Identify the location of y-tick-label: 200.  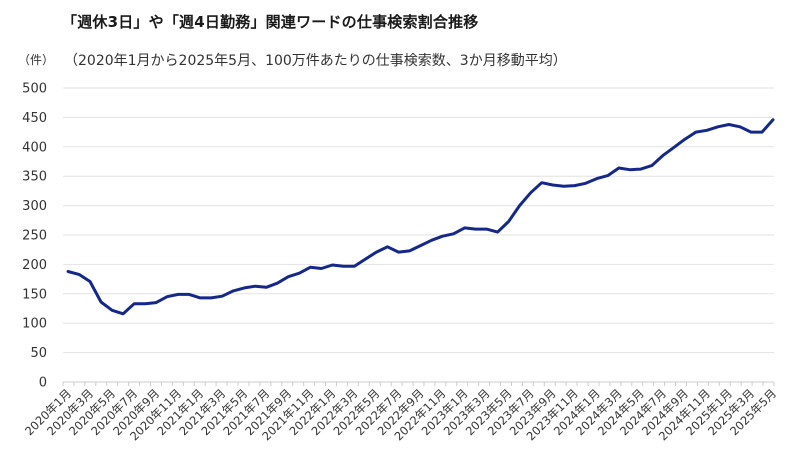
(34, 265).